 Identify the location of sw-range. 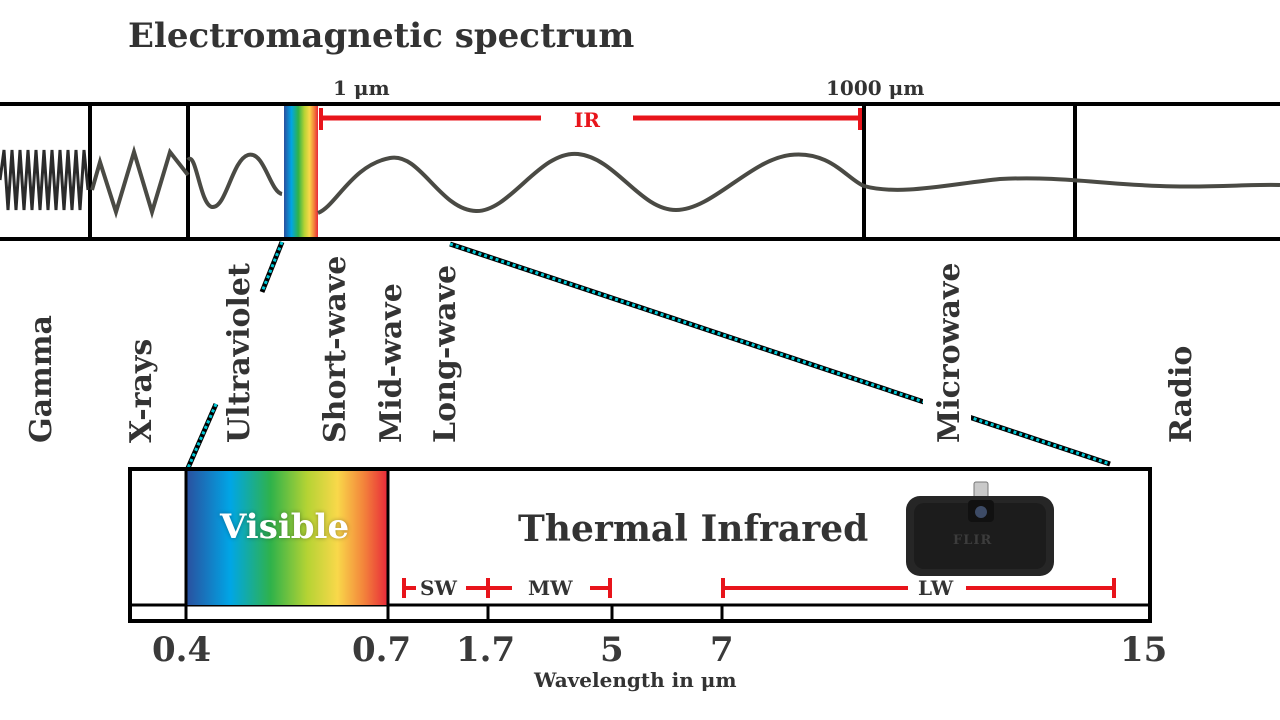
(446, 588).